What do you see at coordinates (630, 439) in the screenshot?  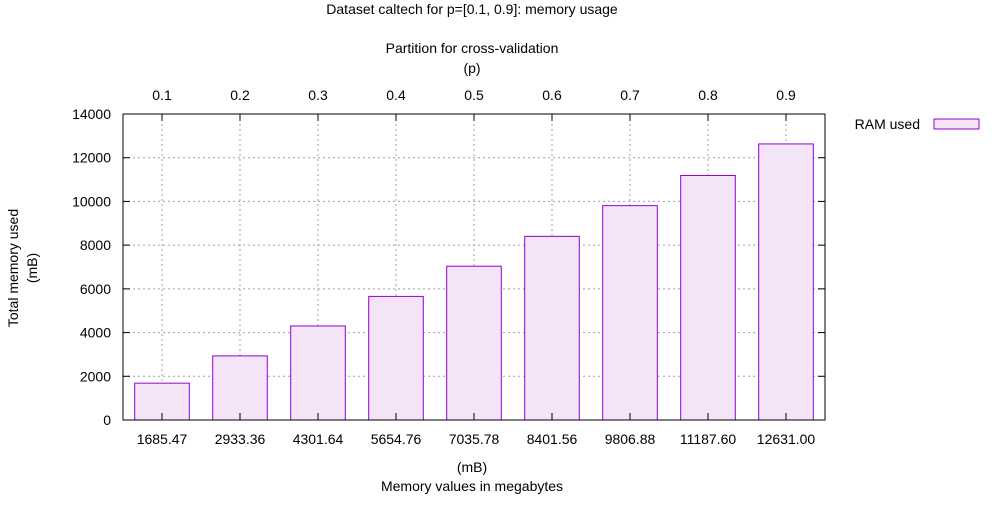 I see `x-tick-label: 9806.88` at bounding box center [630, 439].